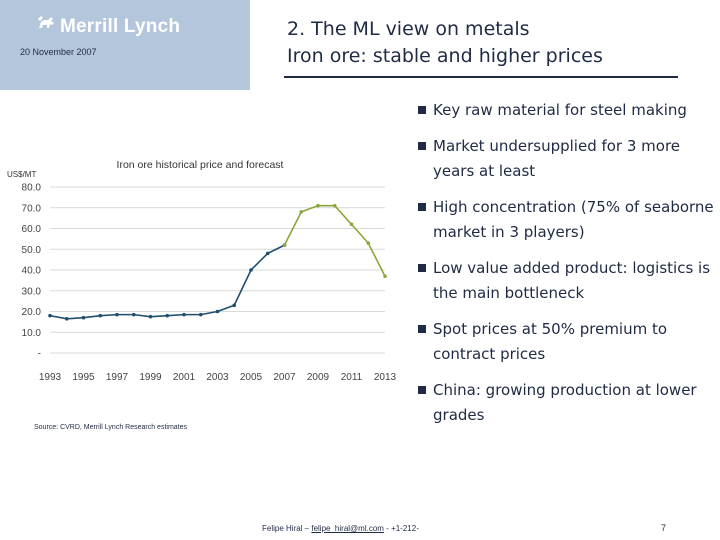  What do you see at coordinates (32, 229) in the screenshot?
I see `y-tick-label: 60.0` at bounding box center [32, 229].